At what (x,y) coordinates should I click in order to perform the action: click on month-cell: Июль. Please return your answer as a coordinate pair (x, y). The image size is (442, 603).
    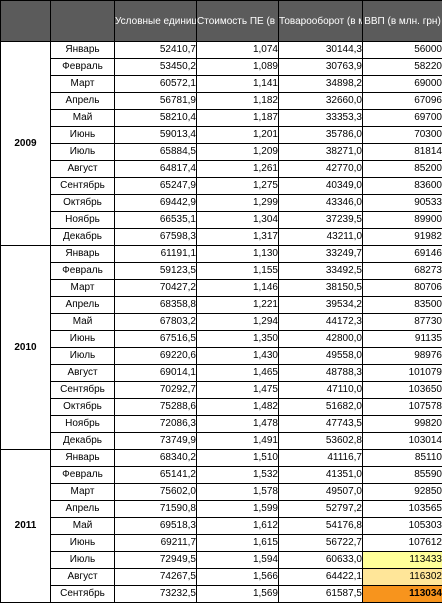
    Looking at the image, I should click on (83, 152).